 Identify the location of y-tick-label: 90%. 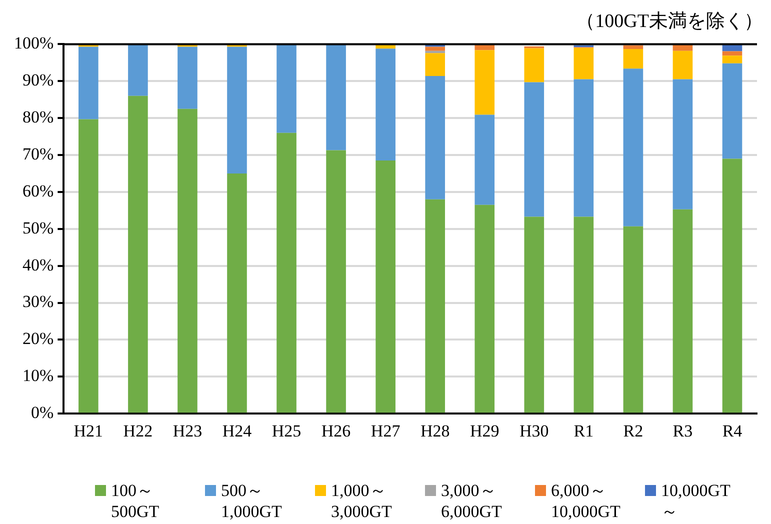
(38, 80).